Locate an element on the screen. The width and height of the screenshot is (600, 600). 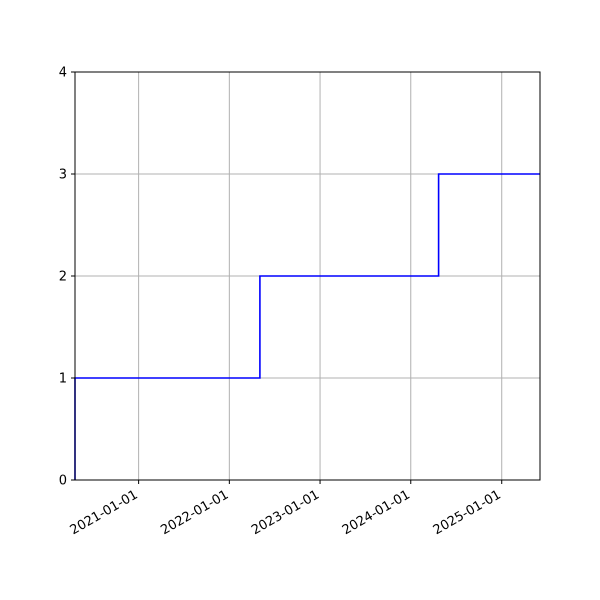
y-tick-label: 2 is located at coordinates (63, 277).